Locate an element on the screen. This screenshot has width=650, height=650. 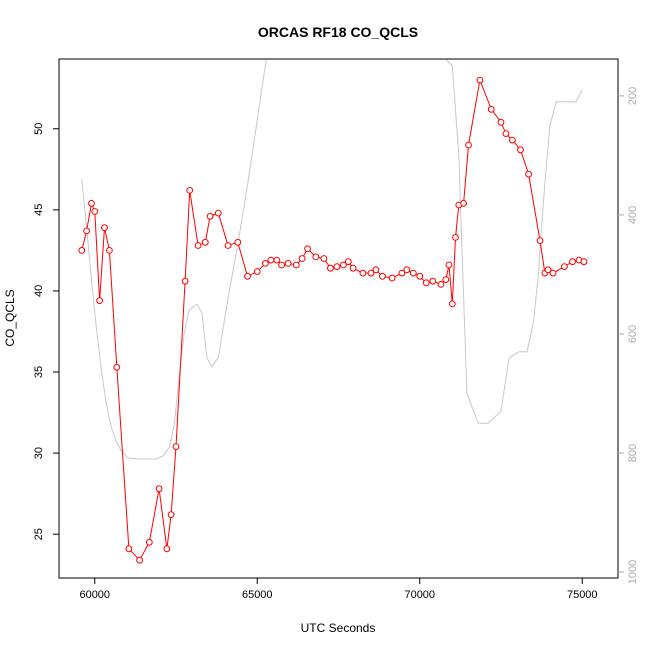
x-tick-label: 65000 is located at coordinates (257, 595).